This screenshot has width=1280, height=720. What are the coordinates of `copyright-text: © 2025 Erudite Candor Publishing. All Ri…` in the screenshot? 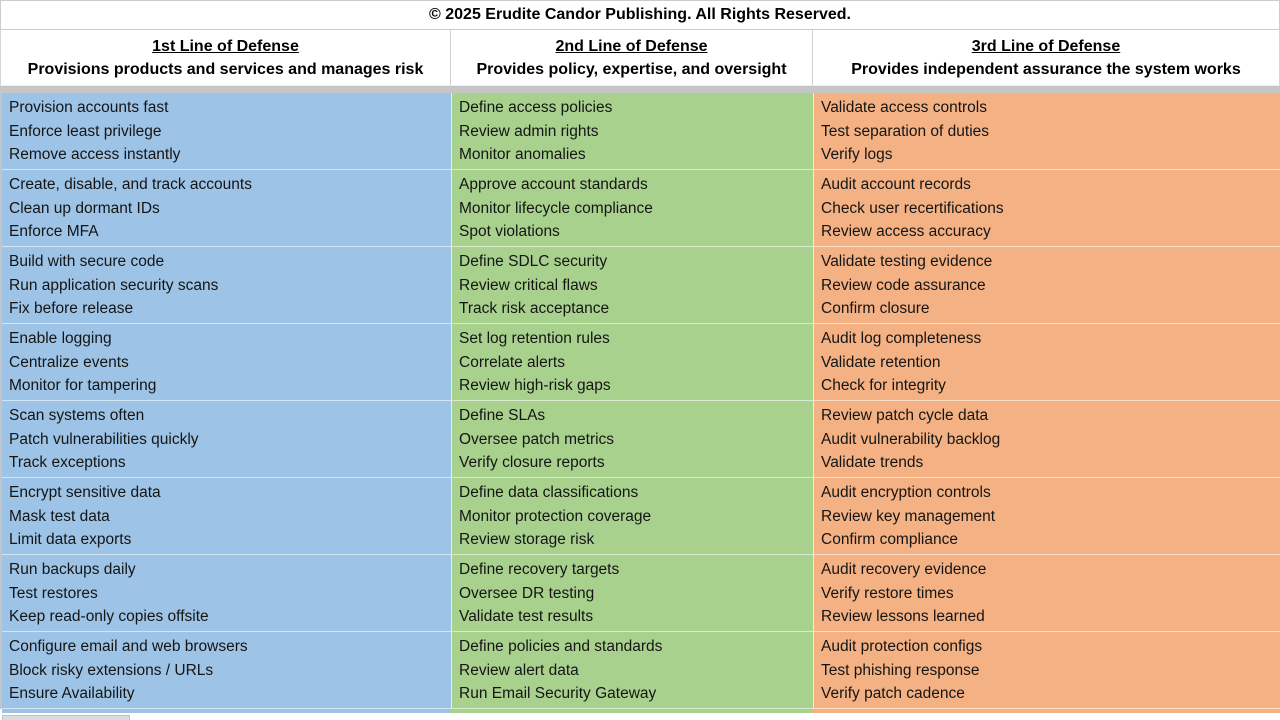 It's located at (640, 14).